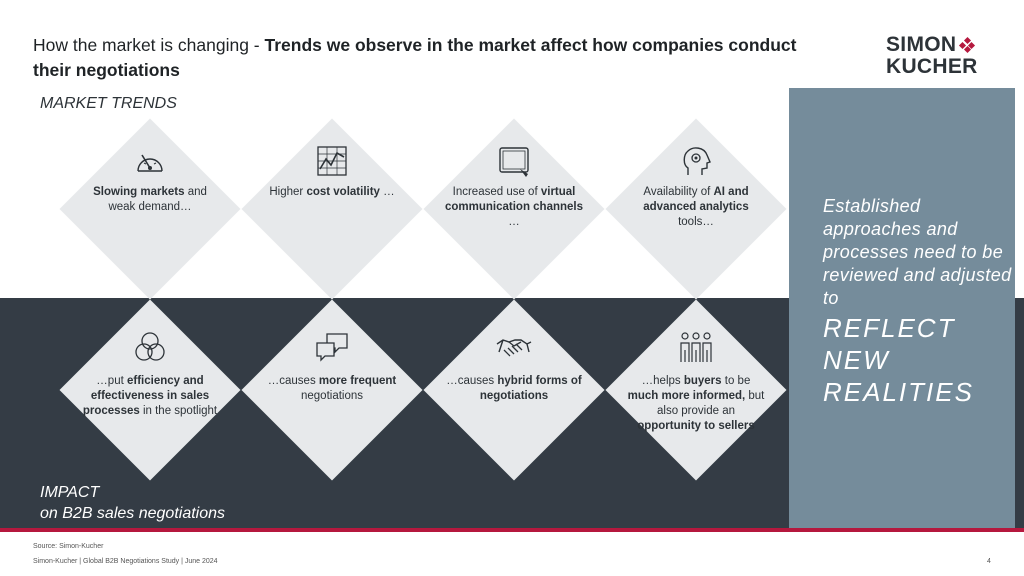 This screenshot has height=576, width=1024. I want to click on gauge-icon, so click(150, 163).